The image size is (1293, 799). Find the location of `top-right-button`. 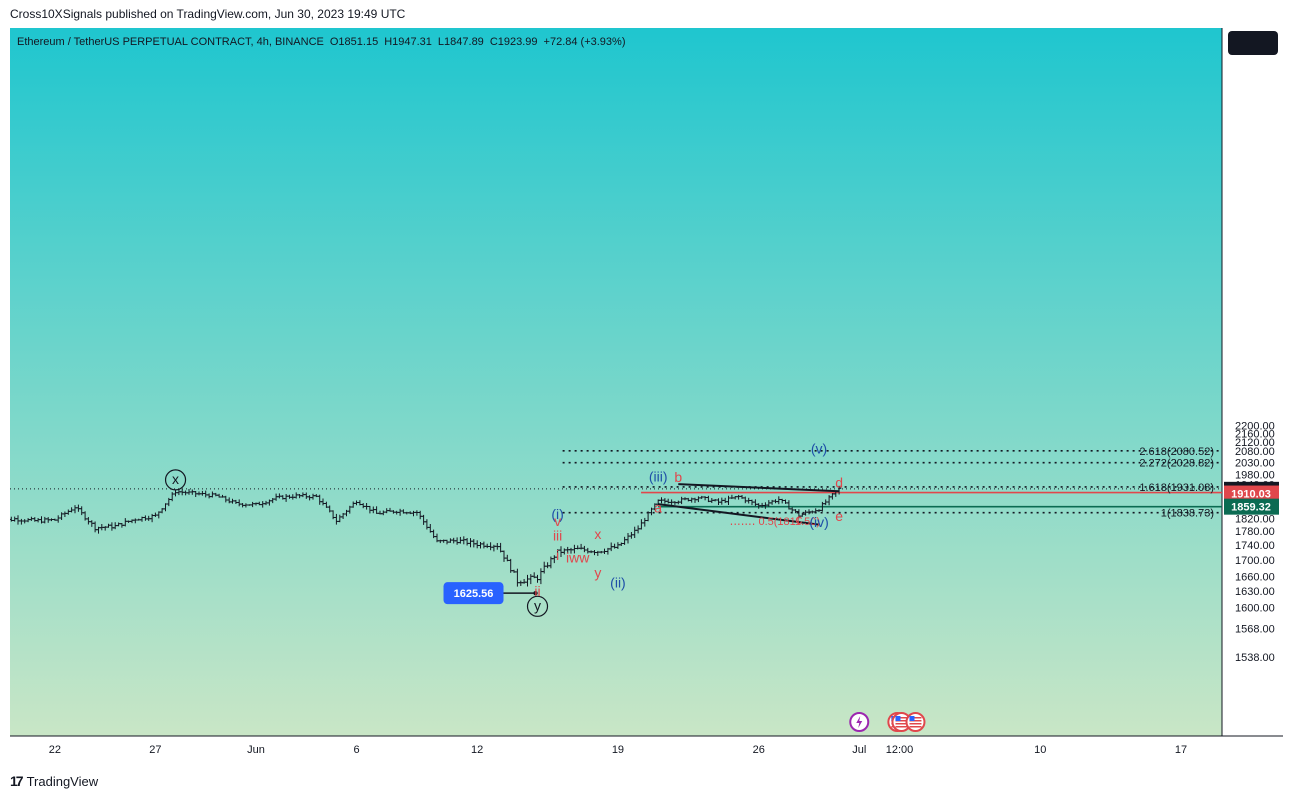

top-right-button is located at coordinates (1253, 43).